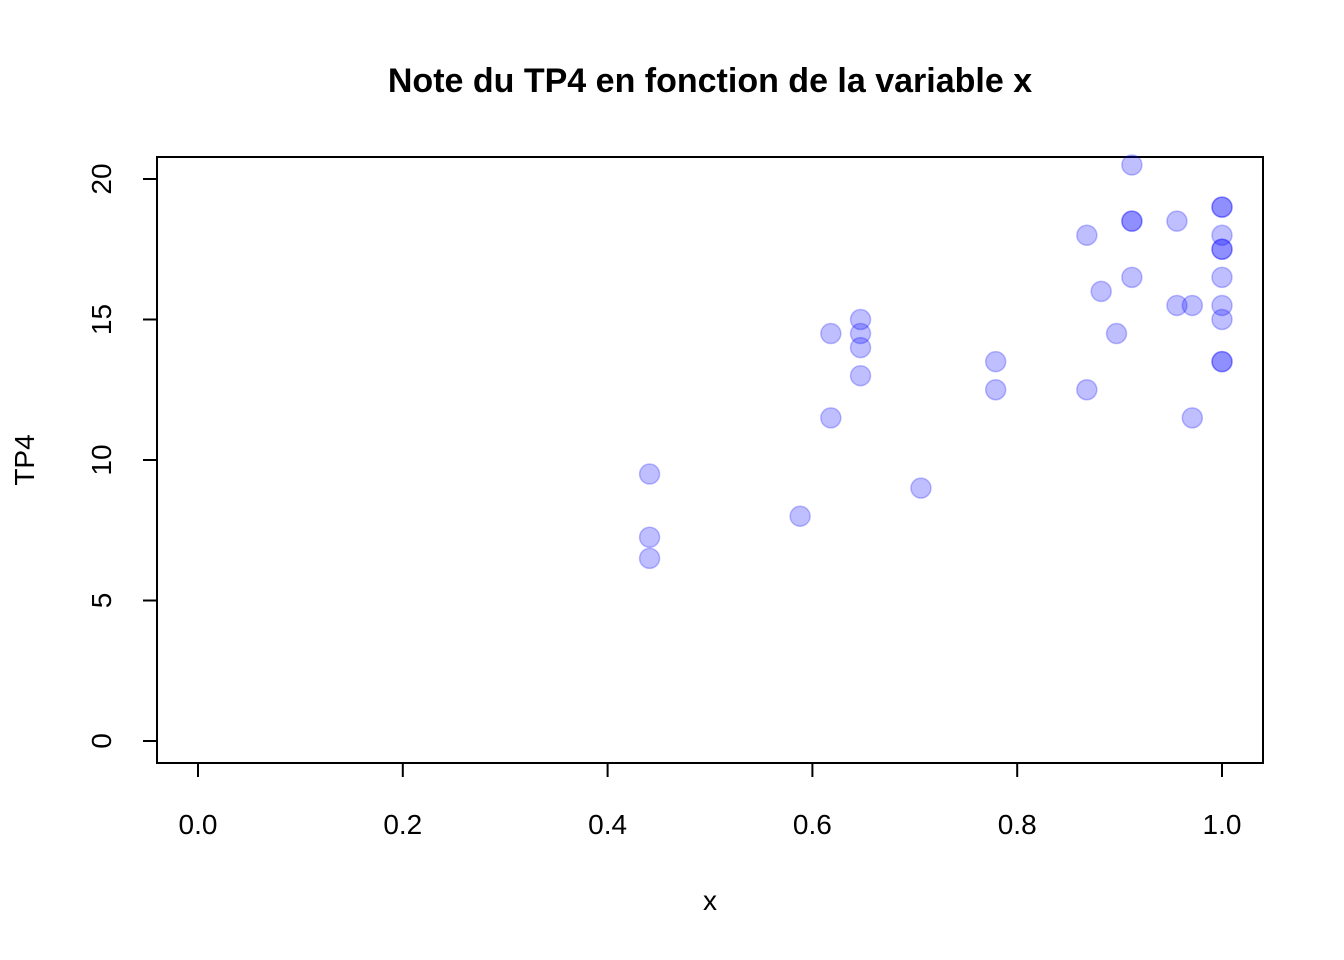  I want to click on y-axis: 0 5 10 15 20, so click(122, 456).